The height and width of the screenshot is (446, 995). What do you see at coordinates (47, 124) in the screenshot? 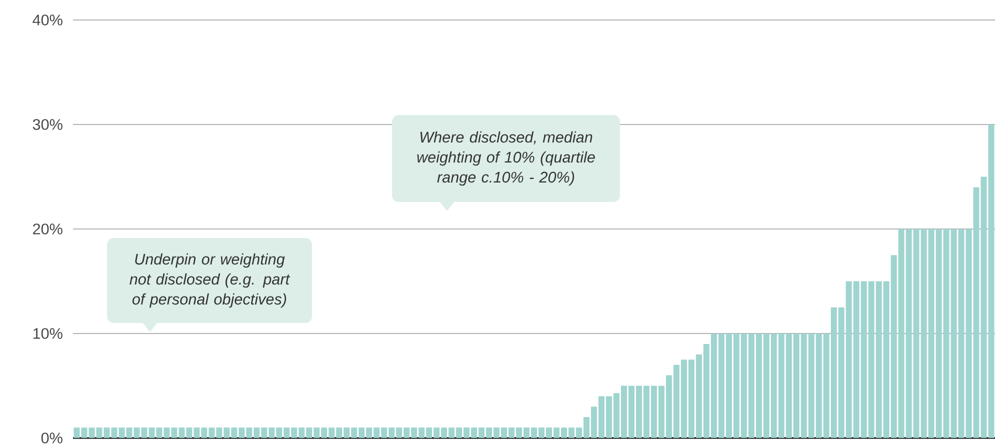
I see `y-tick-label: 30%` at bounding box center [47, 124].